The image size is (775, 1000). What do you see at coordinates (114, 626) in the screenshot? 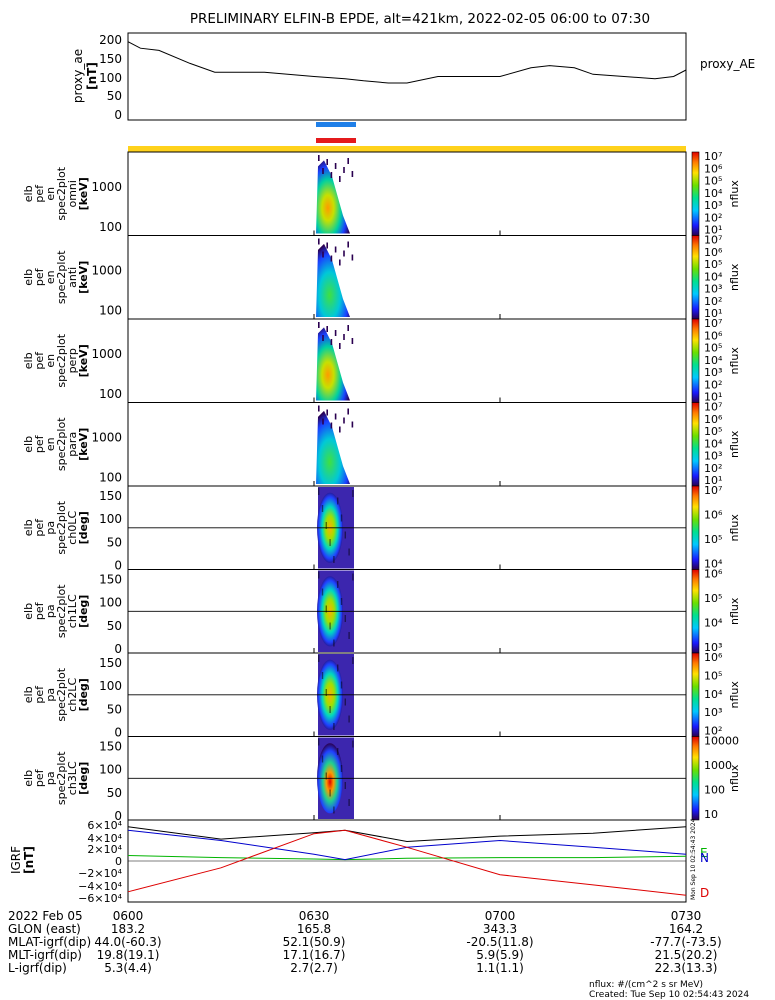
I see `spec-ytick: 50` at bounding box center [114, 626].